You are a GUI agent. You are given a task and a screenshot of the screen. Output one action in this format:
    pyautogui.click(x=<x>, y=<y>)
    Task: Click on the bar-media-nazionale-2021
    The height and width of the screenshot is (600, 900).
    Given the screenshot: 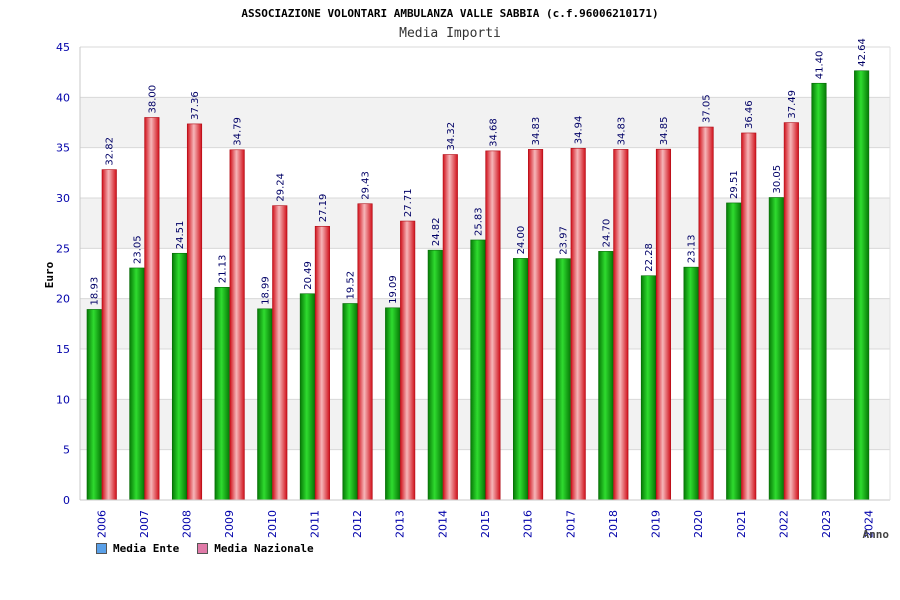 What is the action you would take?
    pyautogui.click(x=749, y=316)
    